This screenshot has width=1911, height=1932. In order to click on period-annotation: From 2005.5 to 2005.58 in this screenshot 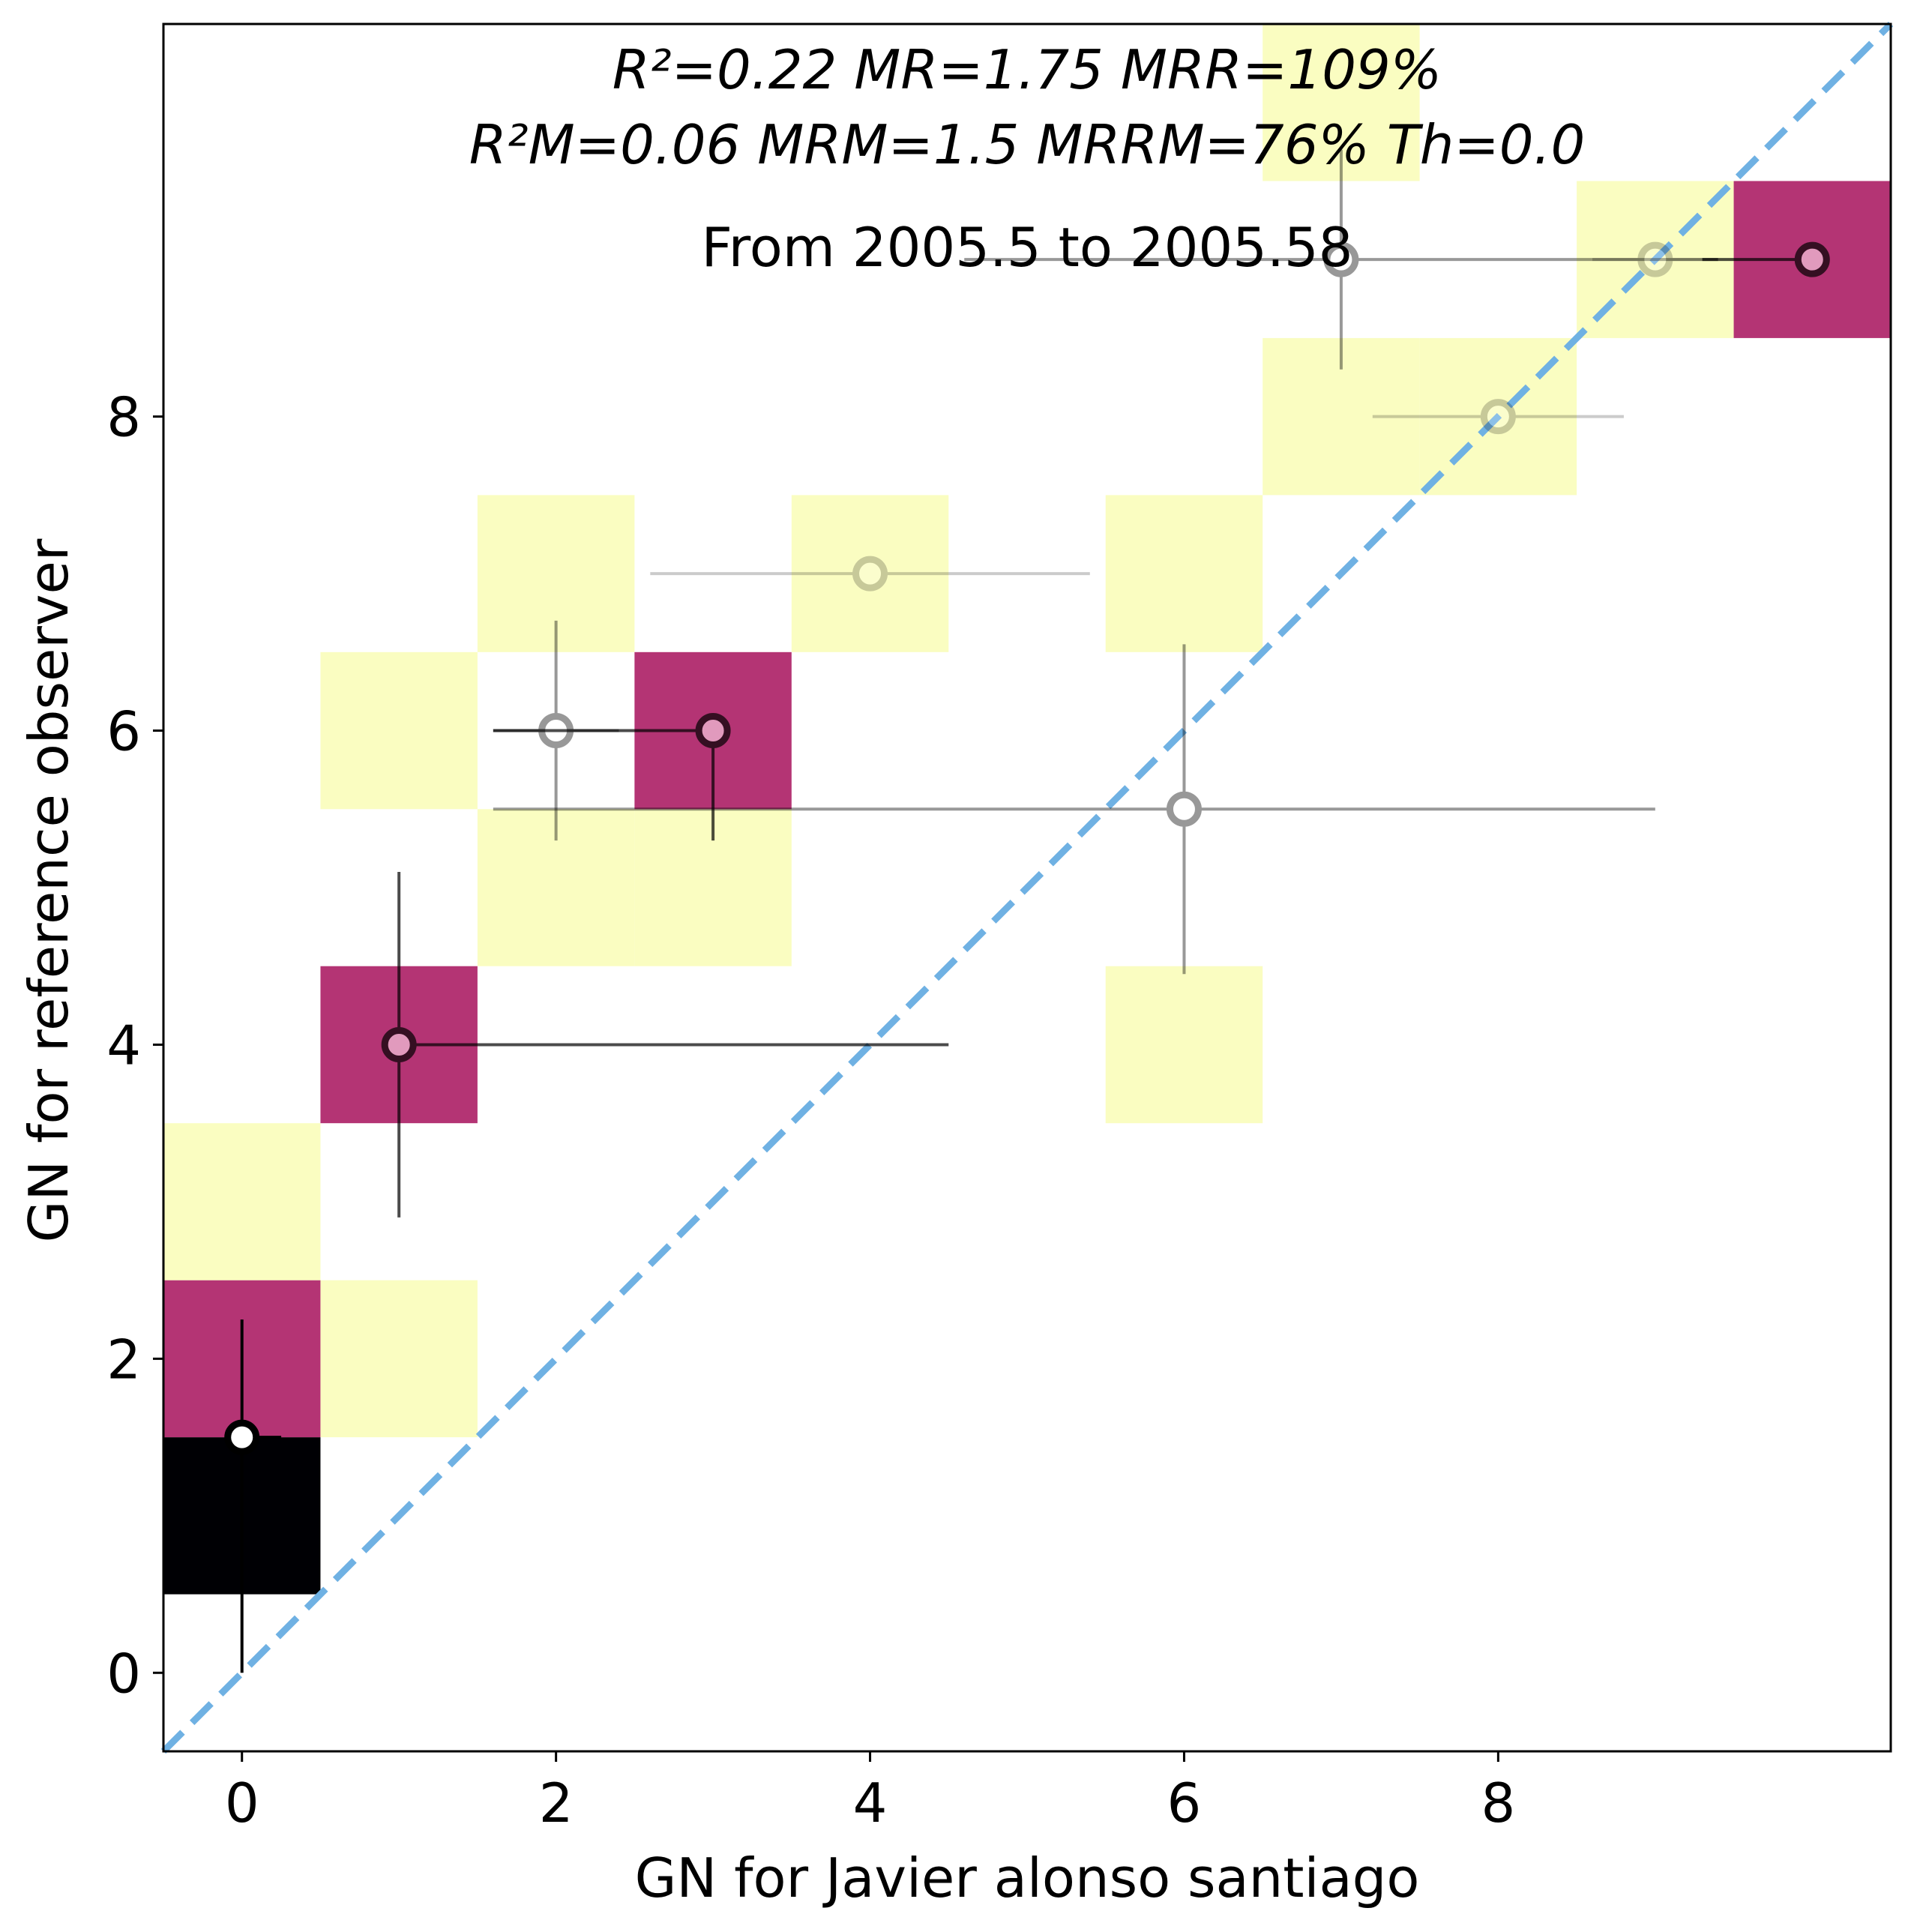, I will do `click(1027, 247)`.